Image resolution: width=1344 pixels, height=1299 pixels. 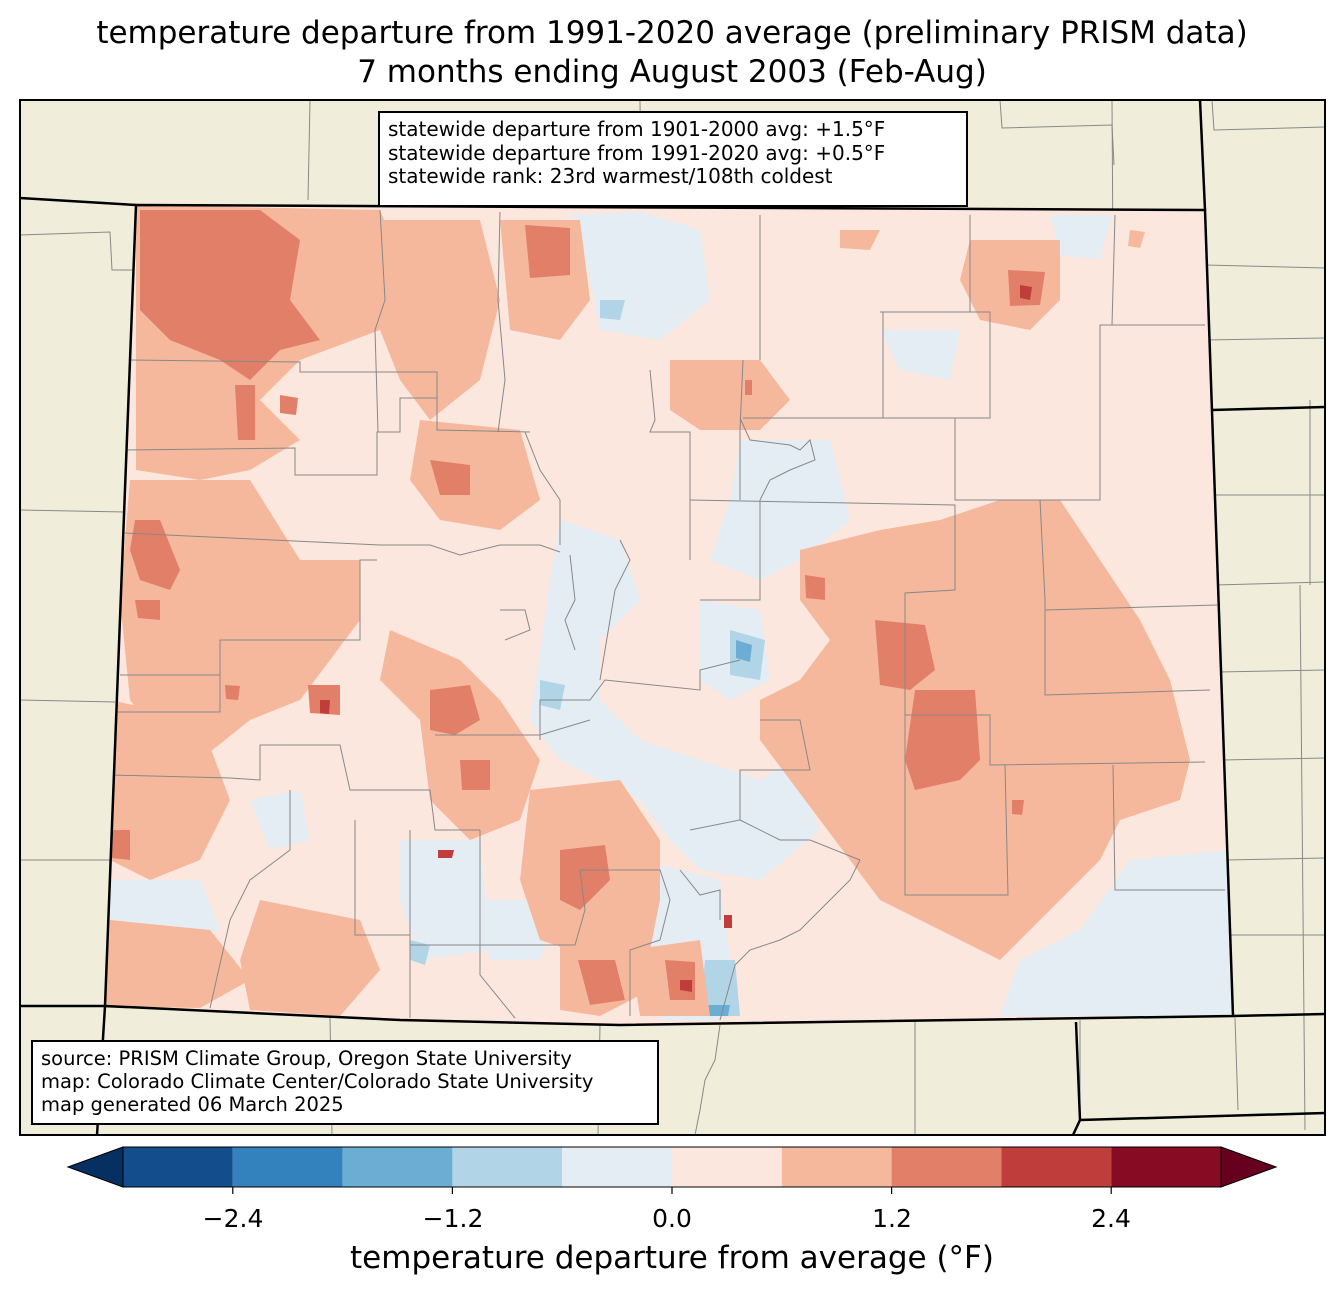 What do you see at coordinates (233, 1218) in the screenshot?
I see `colorbar-tick-label: −2.4` at bounding box center [233, 1218].